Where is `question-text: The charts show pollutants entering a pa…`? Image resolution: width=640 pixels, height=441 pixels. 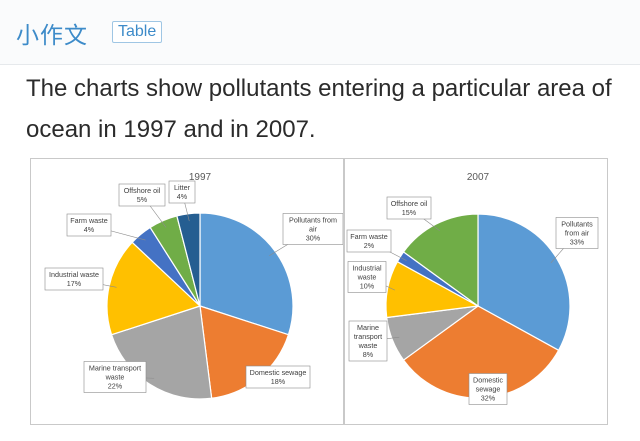 question-text: The charts show pollutants entering a pa… is located at coordinates (319, 109).